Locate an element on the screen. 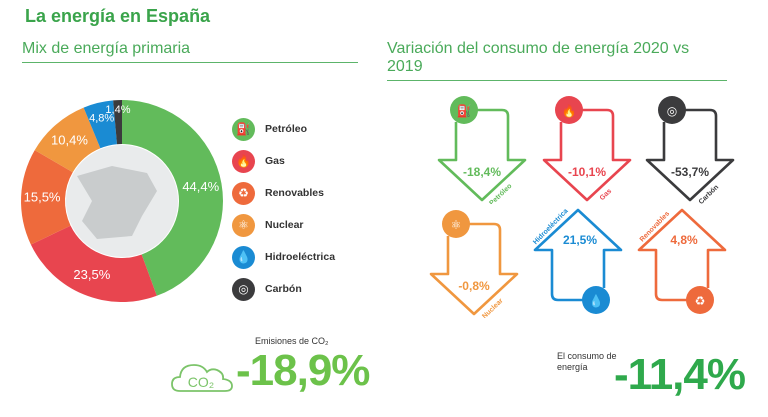  legend-item: 💧 Hidroeléctrica is located at coordinates (283, 257).